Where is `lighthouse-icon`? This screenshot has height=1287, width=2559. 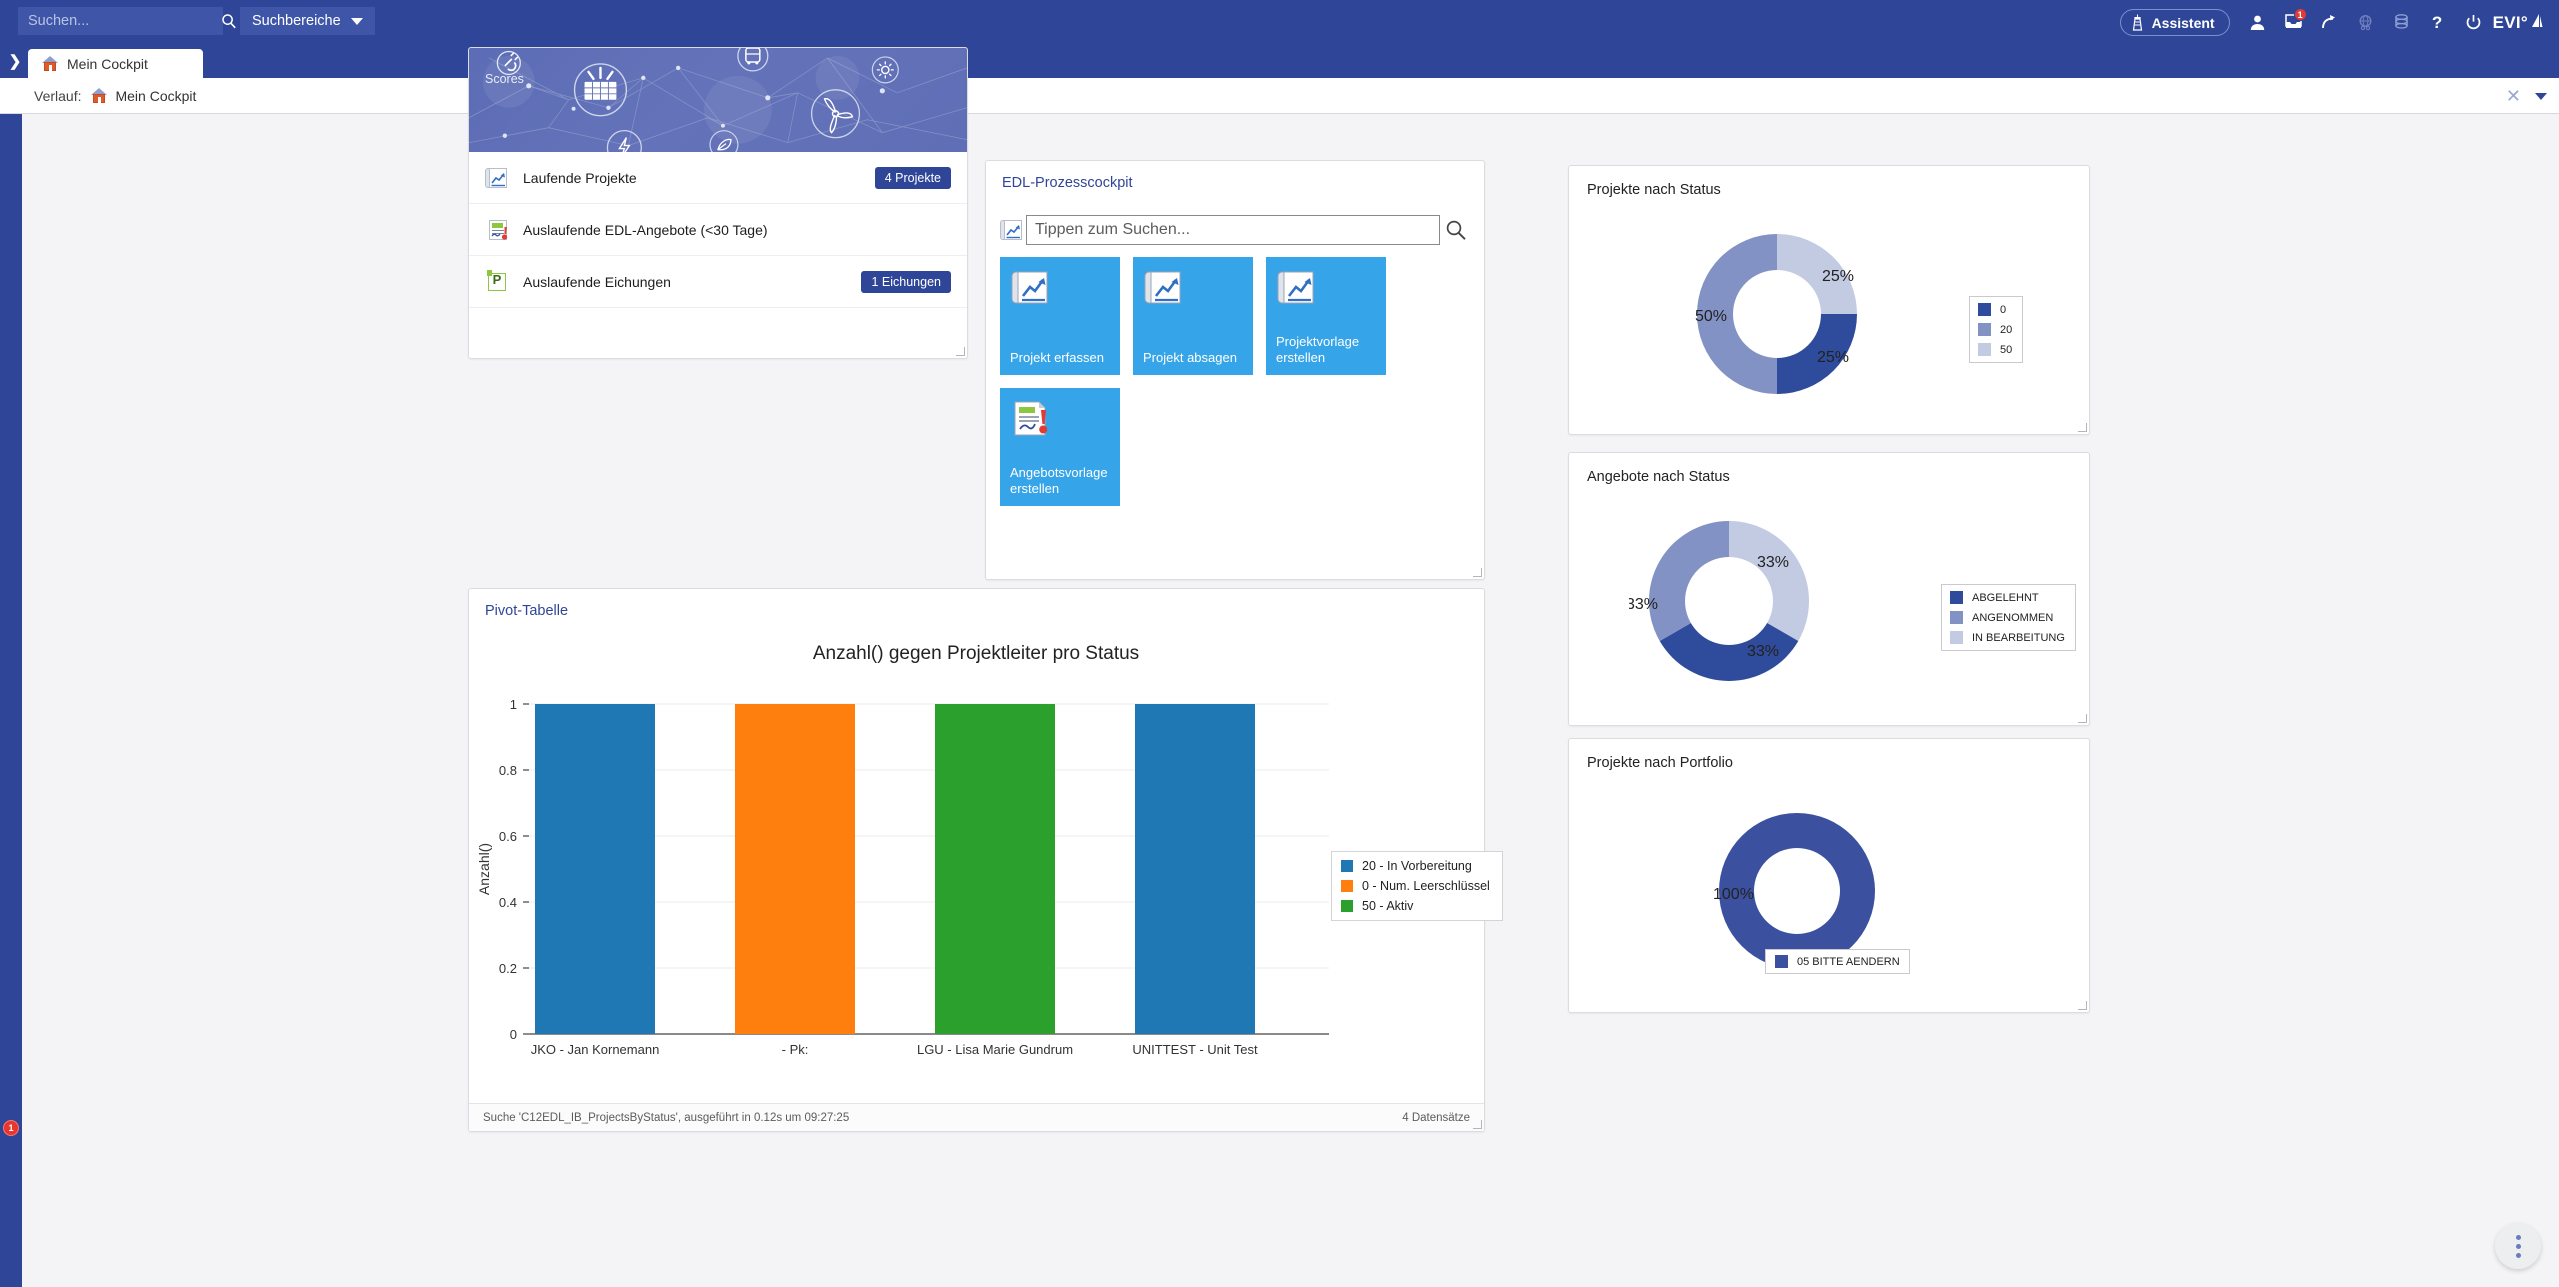
lighthouse-icon is located at coordinates (2137, 22).